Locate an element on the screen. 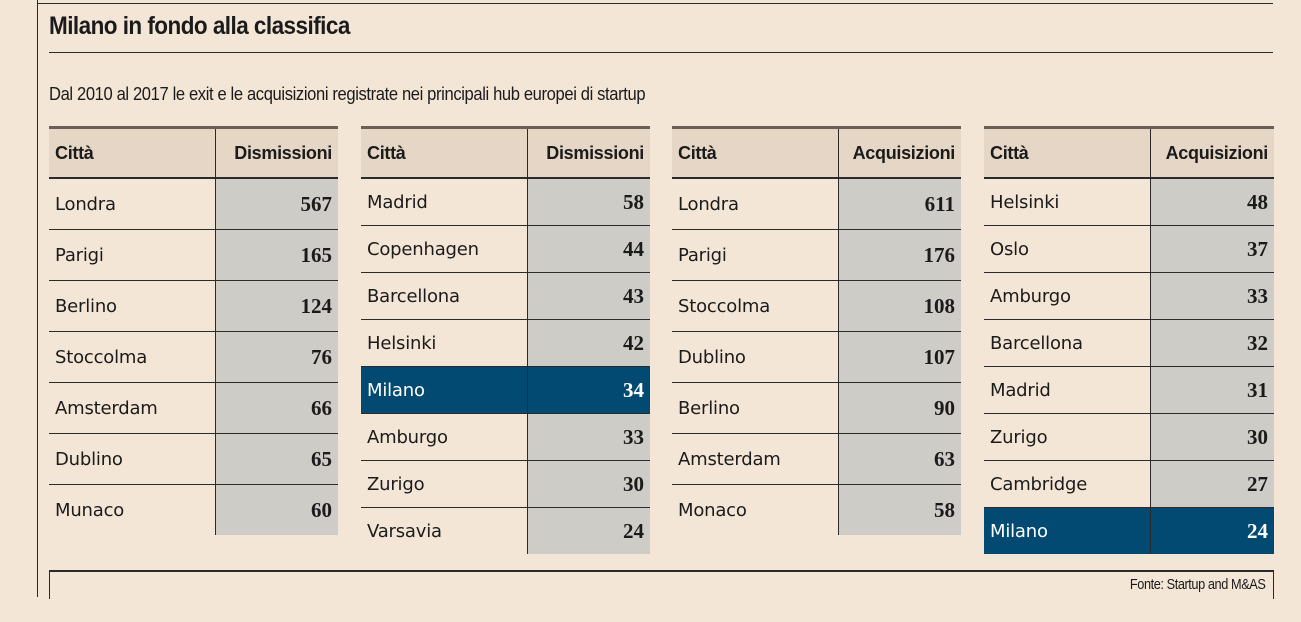  table-row: Barcellona 43 is located at coordinates (505, 296).